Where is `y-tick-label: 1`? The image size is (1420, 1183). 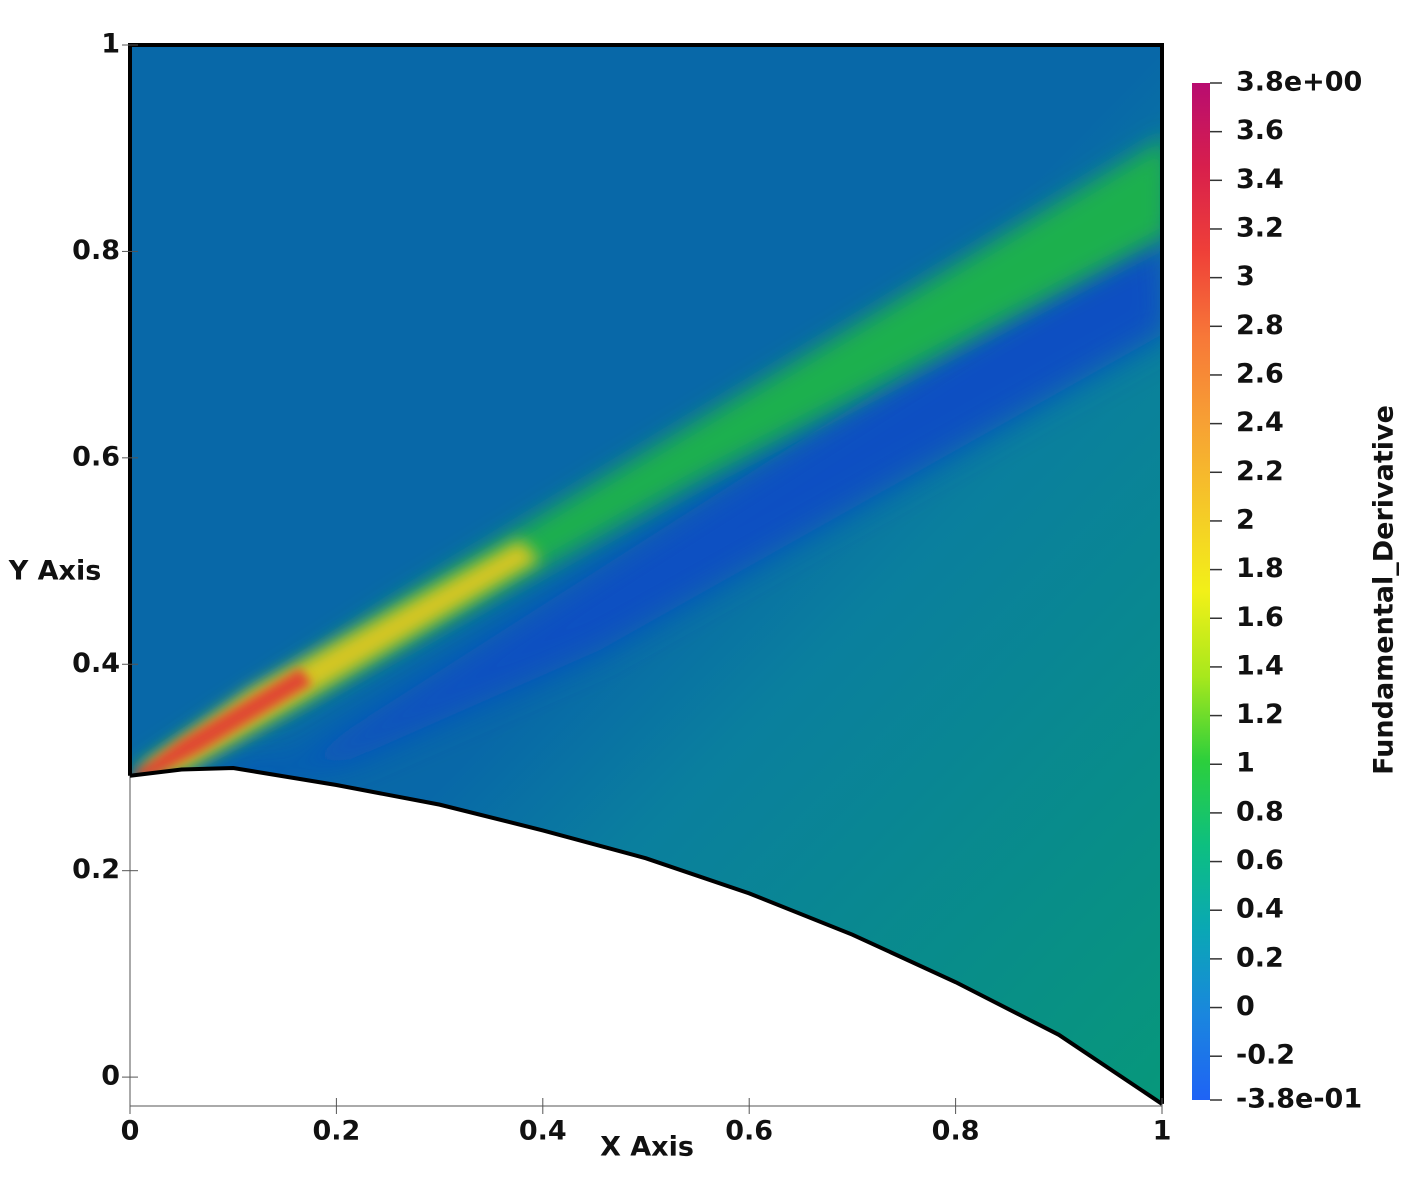
y-tick-label: 1 is located at coordinates (110, 44).